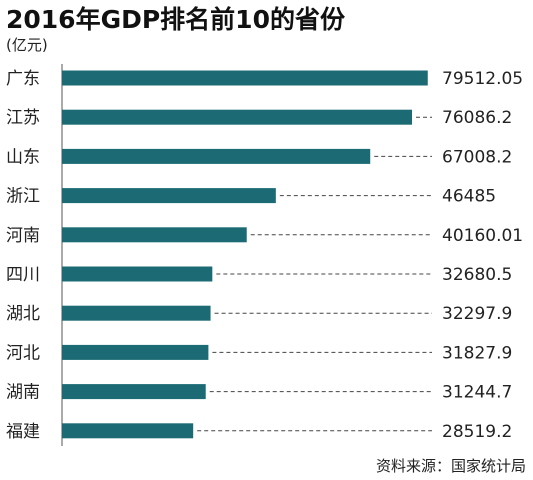 The width and height of the screenshot is (533, 480). I want to click on value-label: 79512.05, so click(482, 79).